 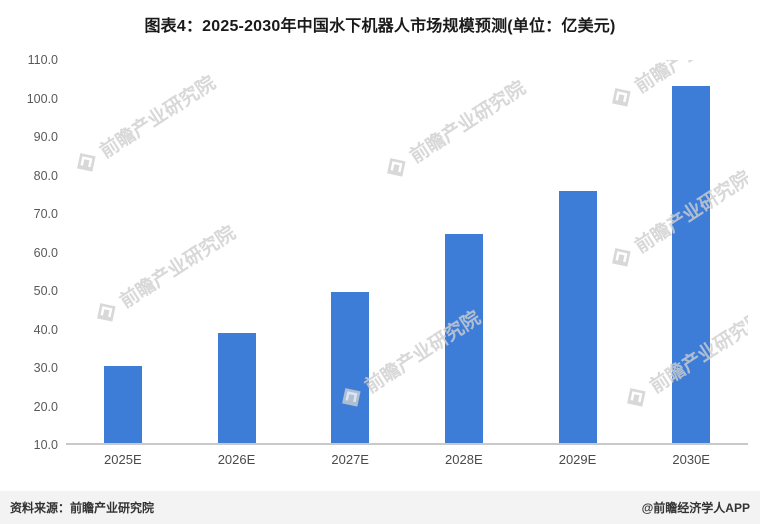 I want to click on y-axis-label: 60.0, so click(x=45, y=252).